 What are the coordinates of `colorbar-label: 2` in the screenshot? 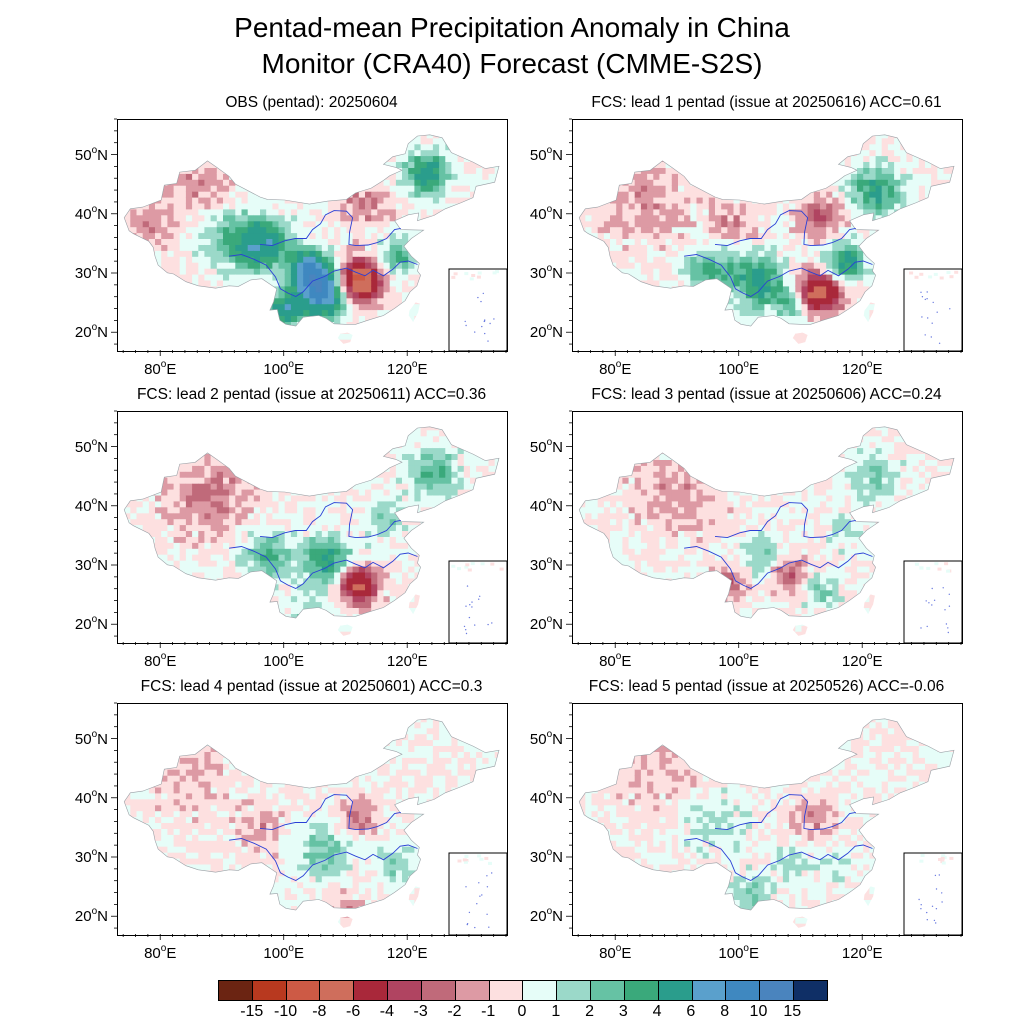 It's located at (589, 1011).